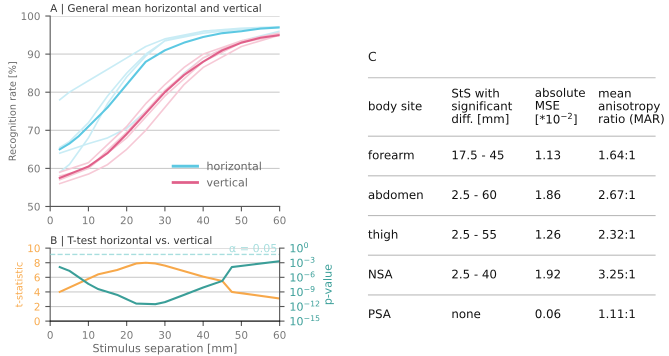 The width and height of the screenshot is (669, 356). What do you see at coordinates (616, 195) in the screenshot?
I see `text: 2.67:1` at bounding box center [616, 195].